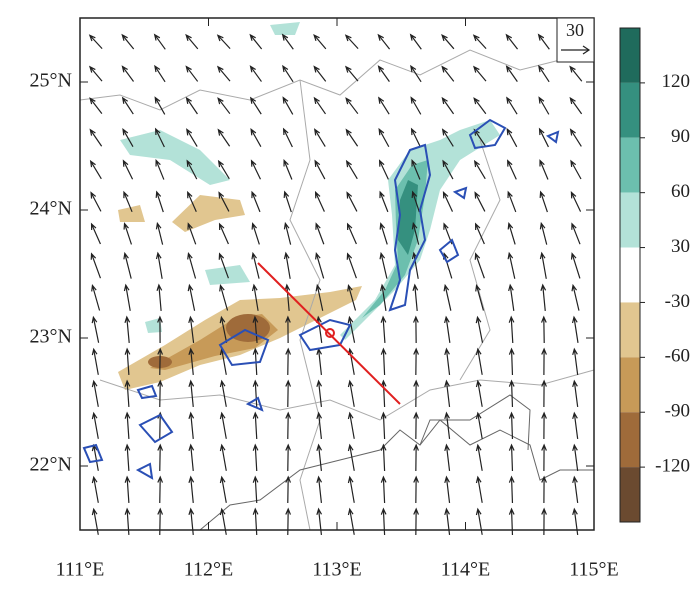 The width and height of the screenshot is (700, 592). Describe the element at coordinates (396, 462) in the screenshot. I see `coastline` at that location.